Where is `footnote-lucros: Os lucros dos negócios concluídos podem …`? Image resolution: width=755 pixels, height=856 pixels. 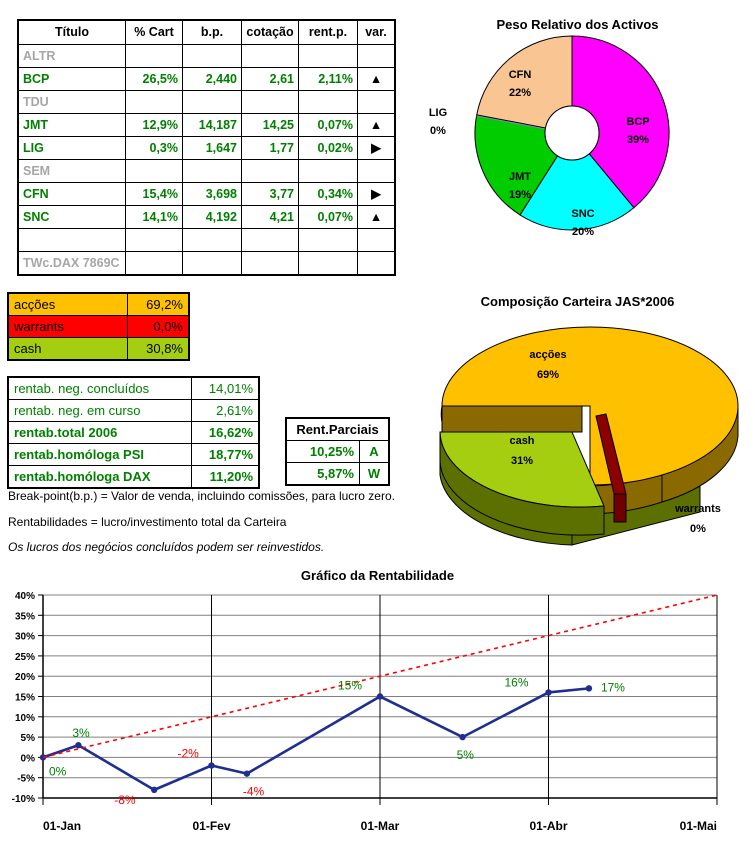
footnote-lucros: Os lucros dos negócios concluídos podem … is located at coordinates (166, 547).